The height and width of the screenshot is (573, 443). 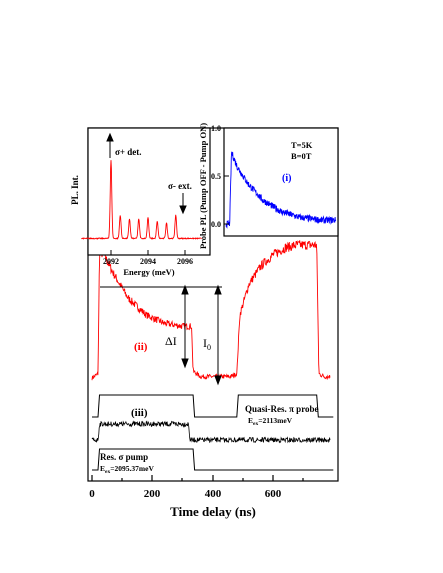 I want to click on inset-right-trace-label: (i), so click(x=286, y=178).